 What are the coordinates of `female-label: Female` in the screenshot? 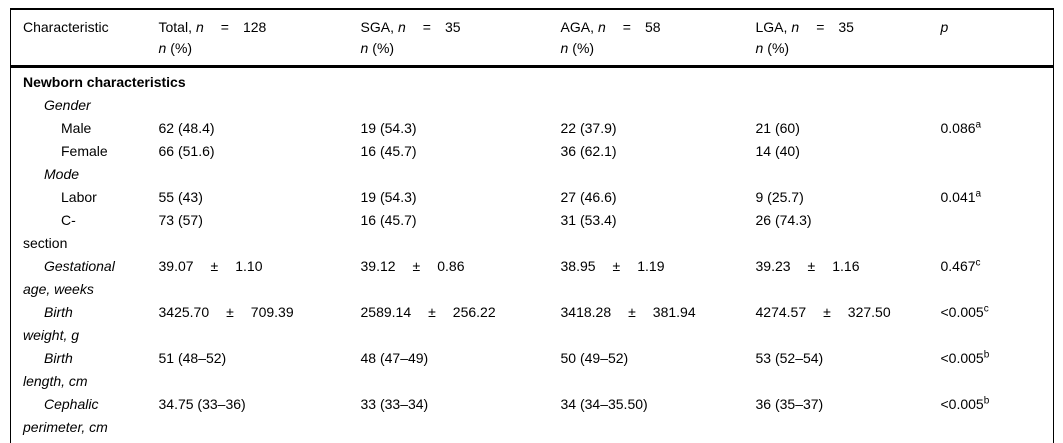 It's located at (84, 151).